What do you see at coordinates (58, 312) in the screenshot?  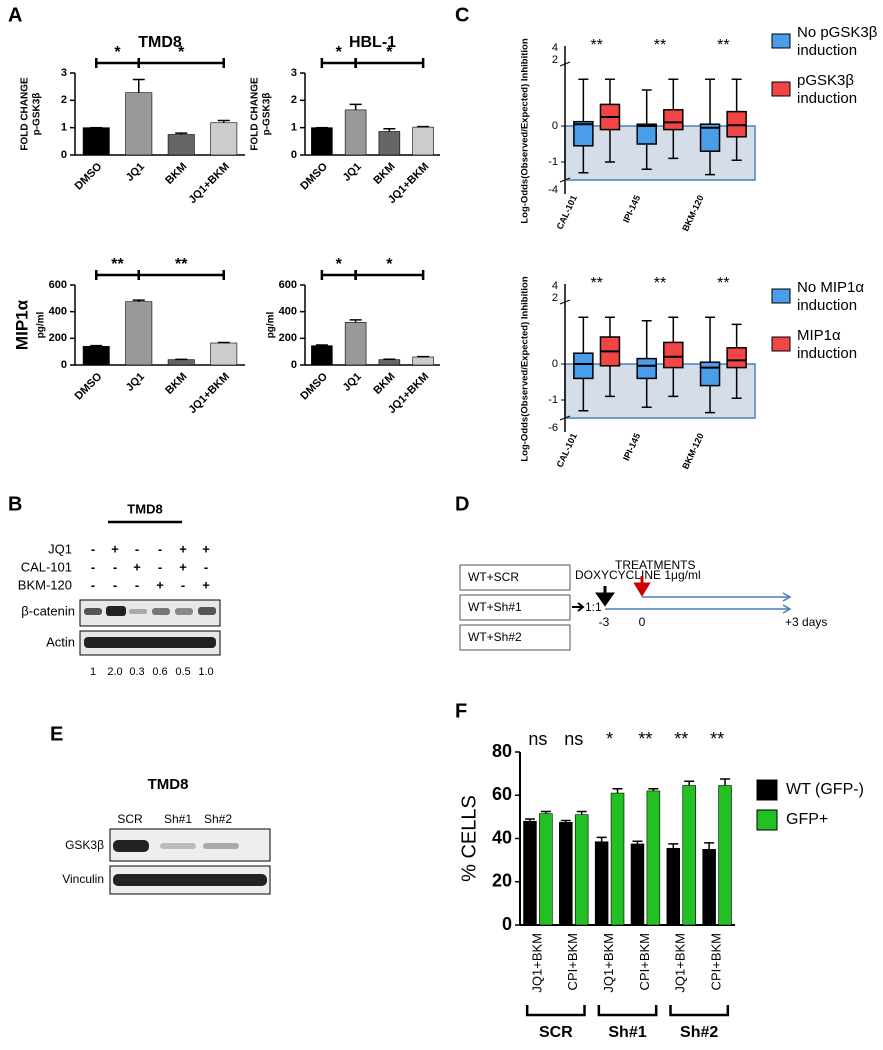 I see `y-tick-label: 400` at bounding box center [58, 312].